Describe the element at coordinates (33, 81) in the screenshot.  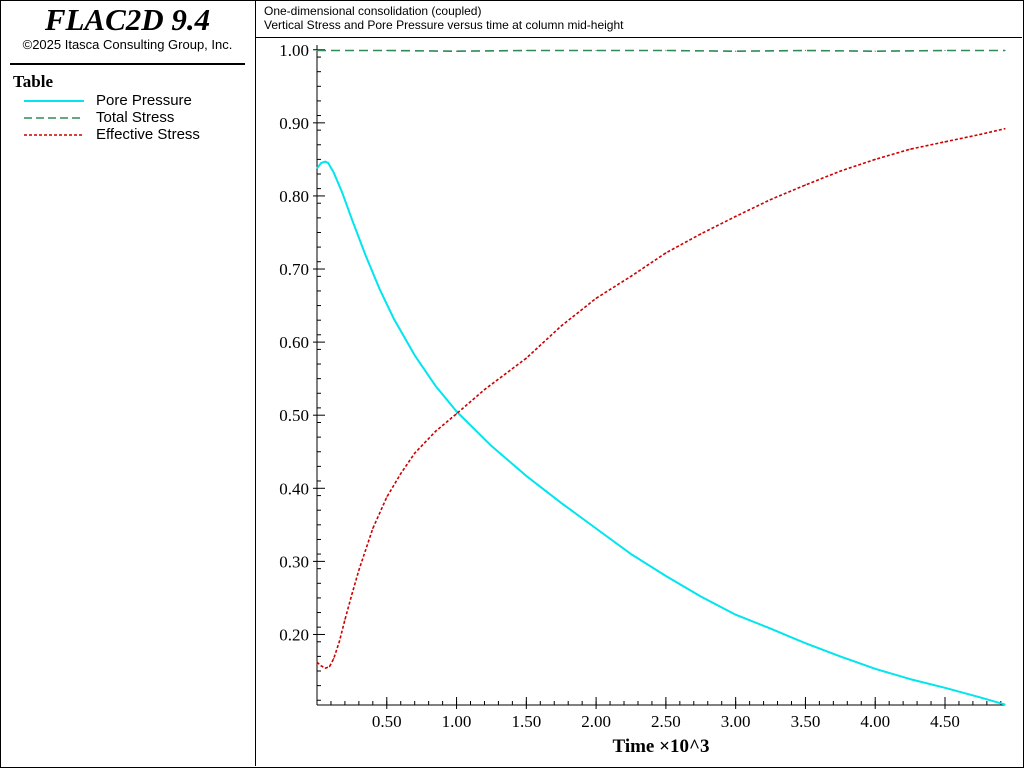
I see `legend-heading: Table` at that location.